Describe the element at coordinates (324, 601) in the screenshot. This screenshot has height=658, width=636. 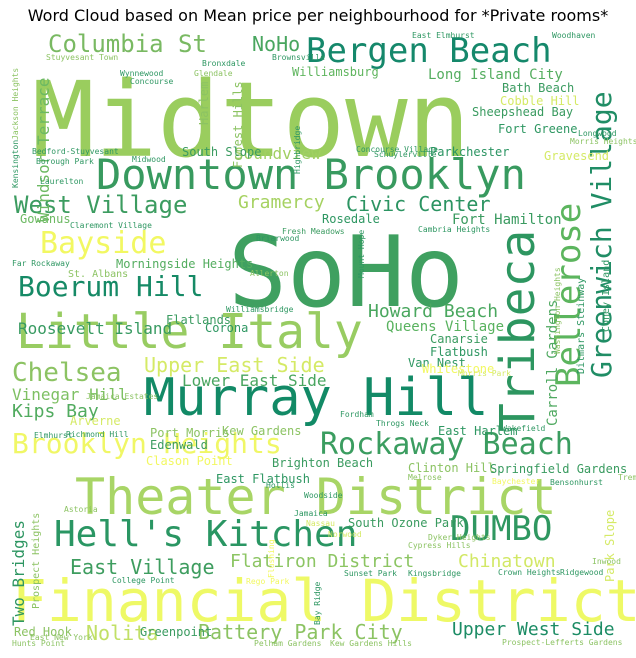
I see `cloud-word-financial-district: Financial District` at that location.